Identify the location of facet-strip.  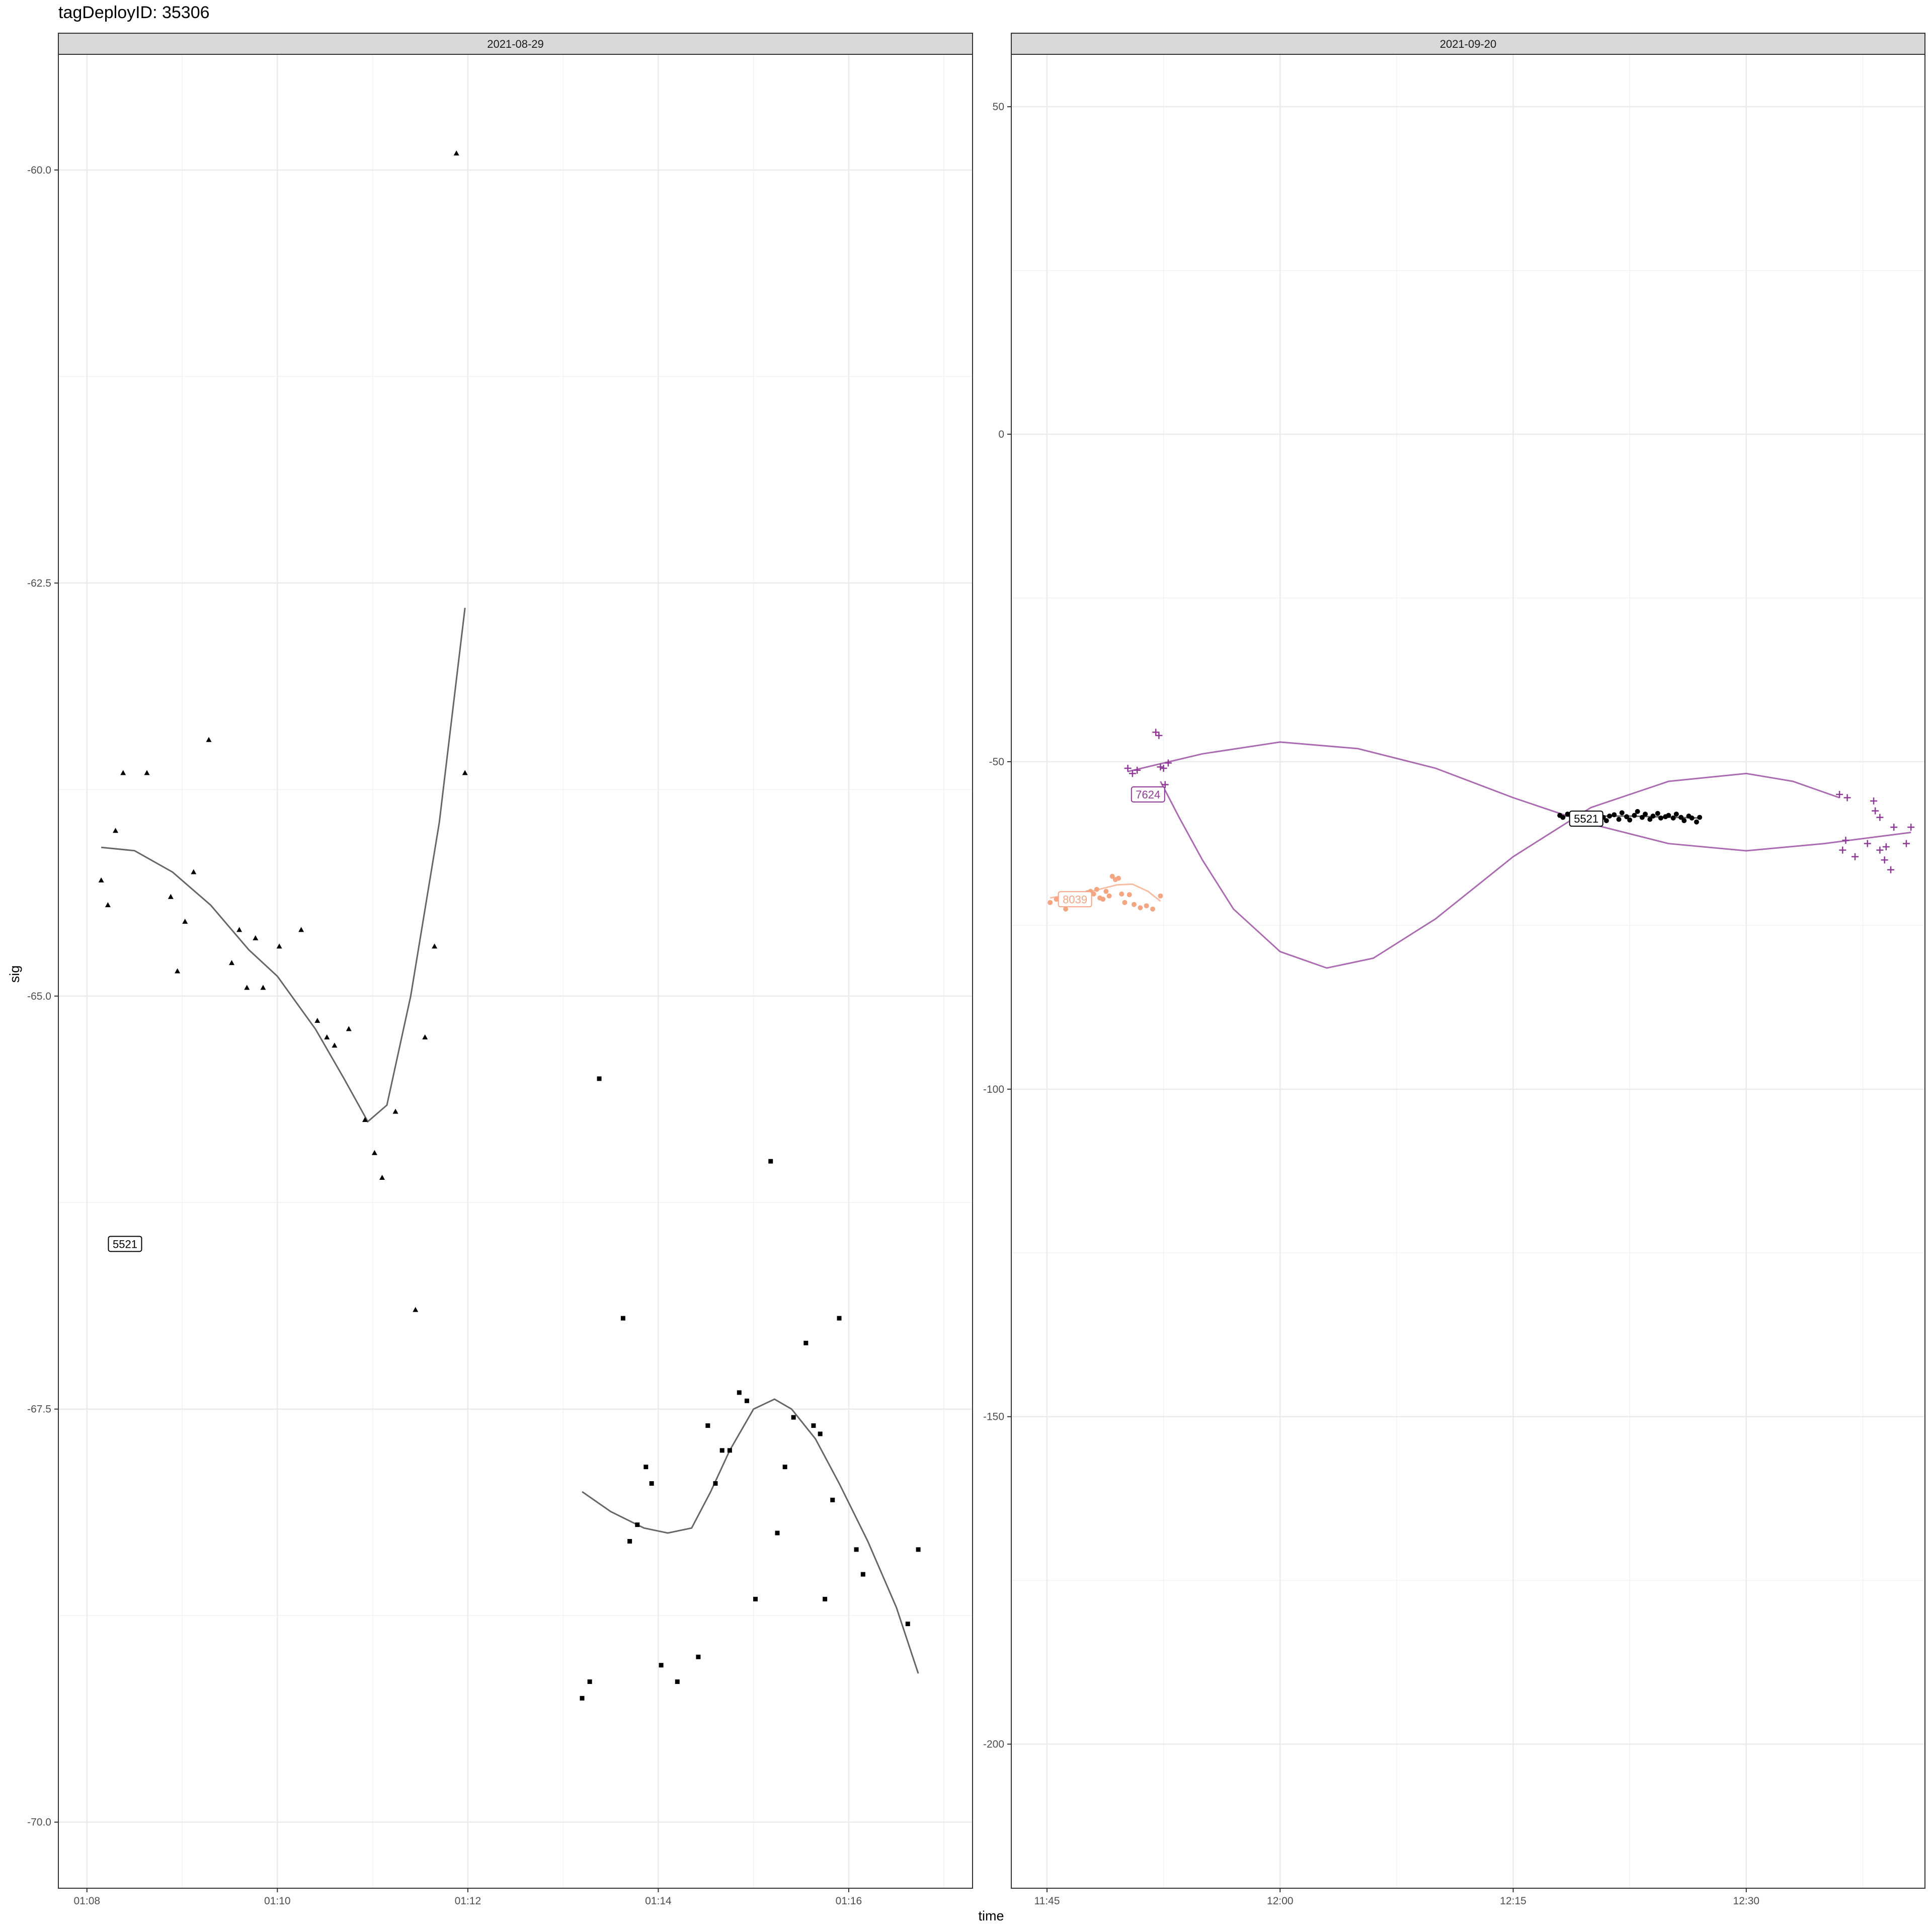
(515, 44).